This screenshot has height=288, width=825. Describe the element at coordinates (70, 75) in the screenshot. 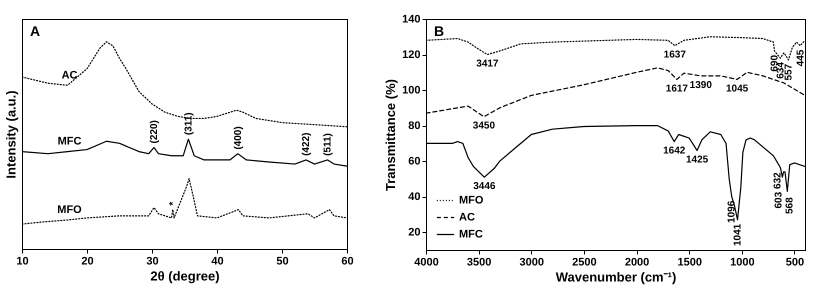

I see `series-label: AC` at that location.